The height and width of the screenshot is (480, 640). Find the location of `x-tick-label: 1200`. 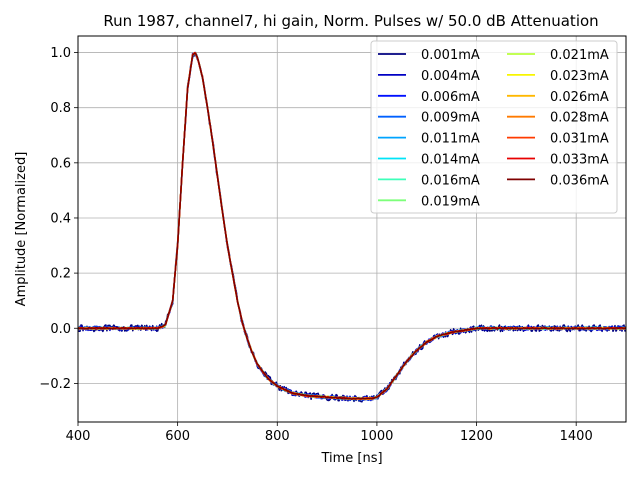

x-tick-label: 1200 is located at coordinates (476, 436).